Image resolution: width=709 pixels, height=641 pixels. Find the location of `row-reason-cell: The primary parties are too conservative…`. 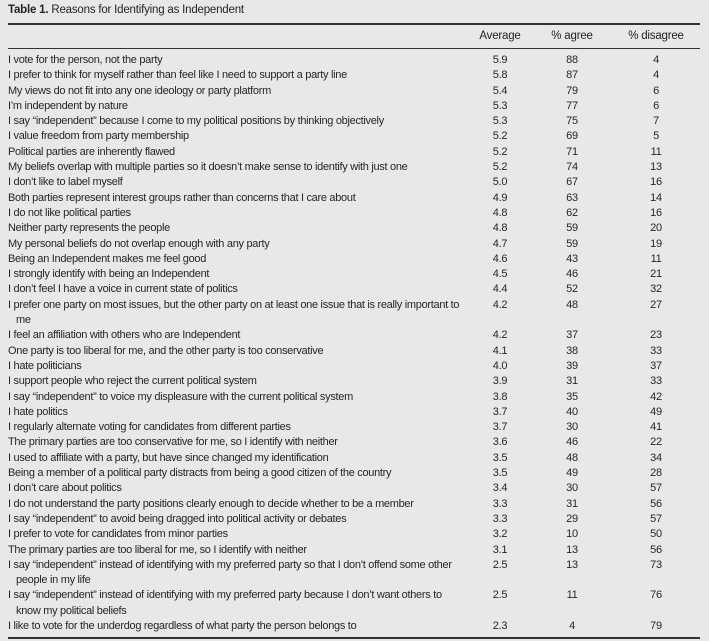

row-reason-cell: The primary parties are too conservative… is located at coordinates (173, 442).